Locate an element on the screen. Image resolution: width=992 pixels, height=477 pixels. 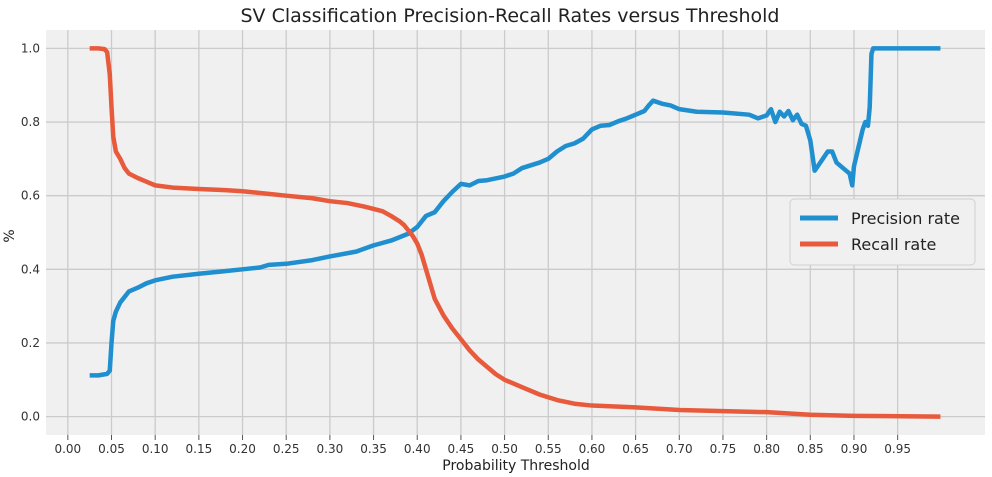
x-axis-label: Probability Threshold is located at coordinates (515, 466).